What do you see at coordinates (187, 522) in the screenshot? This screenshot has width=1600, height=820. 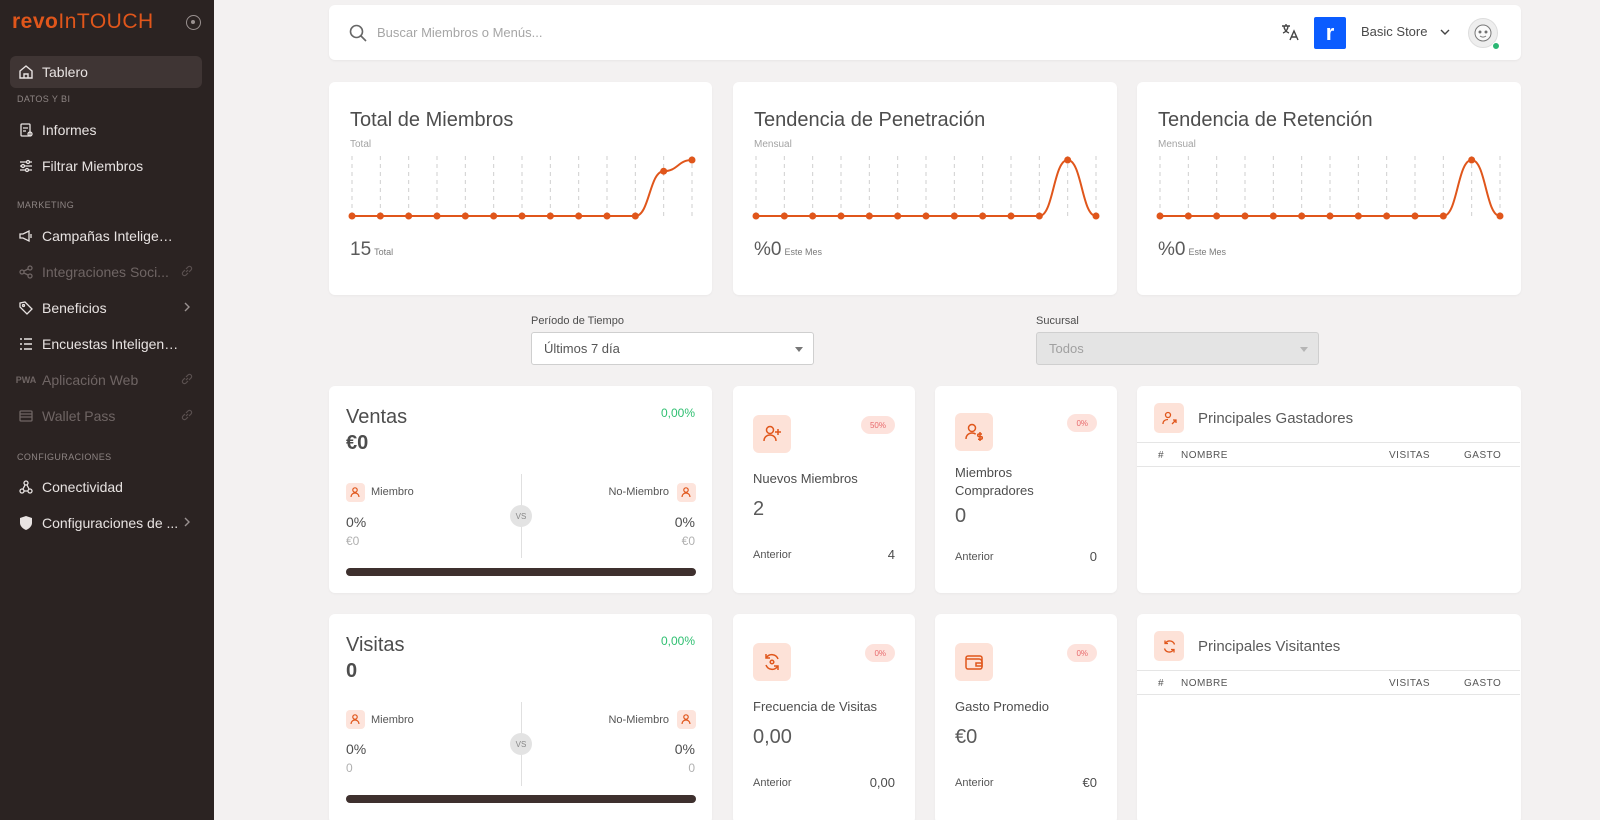 I see `chevron-right-icon` at bounding box center [187, 522].